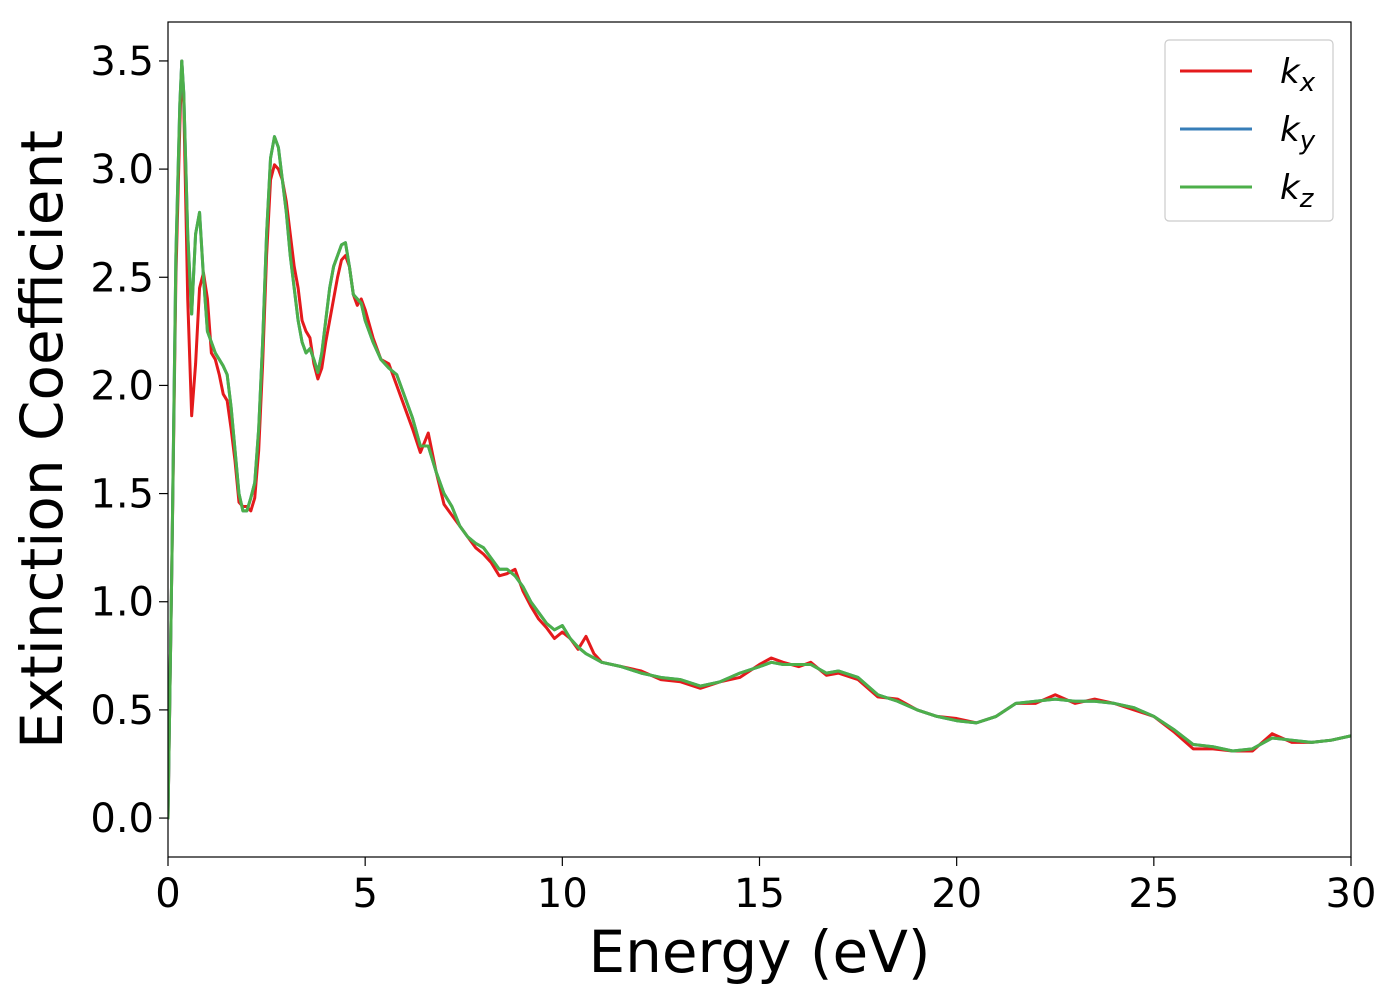 The height and width of the screenshot is (1000, 1400). Describe the element at coordinates (167, 894) in the screenshot. I see `x-tick-label: 0` at that location.